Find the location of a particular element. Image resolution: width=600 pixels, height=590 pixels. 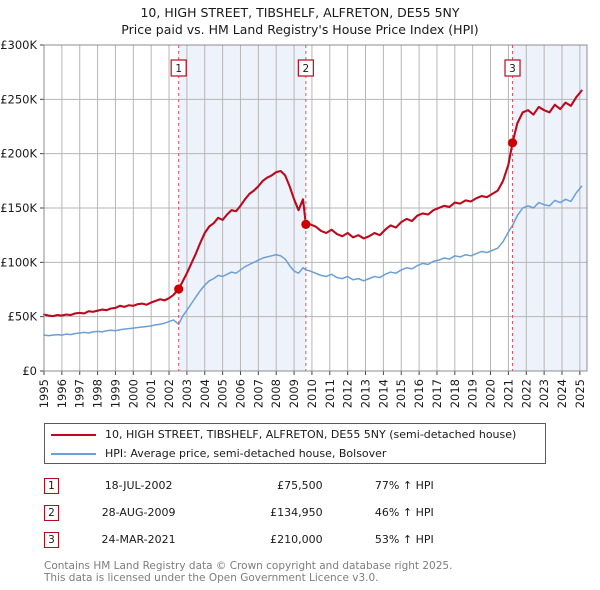

y-axis-tick-label: £200K is located at coordinates (18, 154).